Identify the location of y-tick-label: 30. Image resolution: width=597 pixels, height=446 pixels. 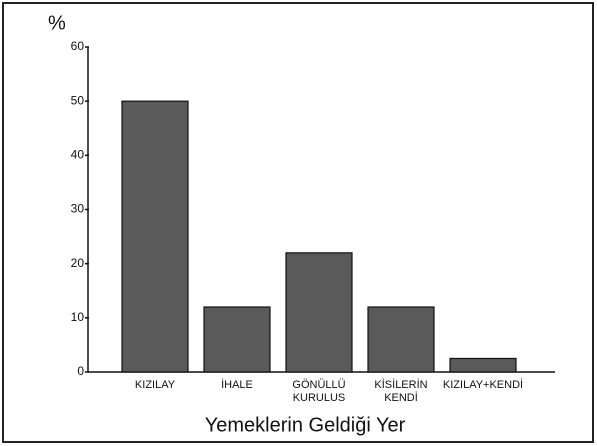
(78, 209).